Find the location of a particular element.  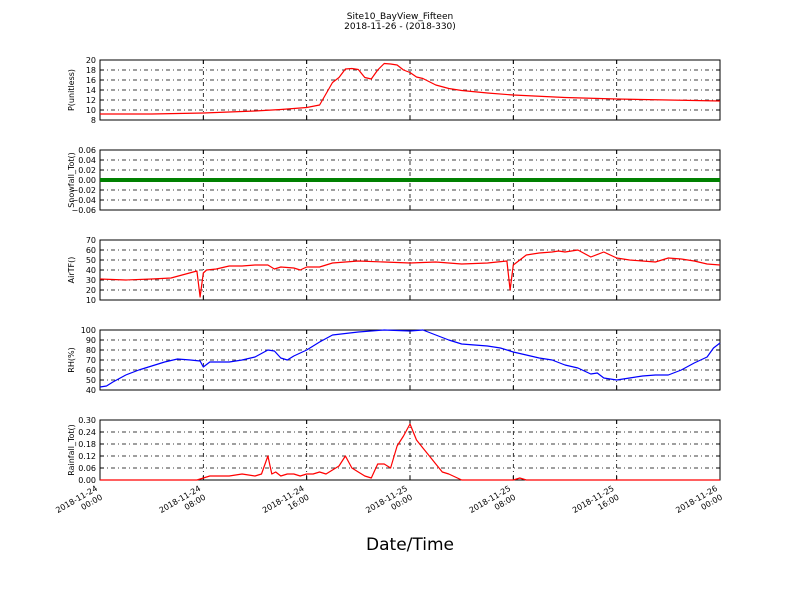

y-tick-label: −0.02 is located at coordinates (83, 190).